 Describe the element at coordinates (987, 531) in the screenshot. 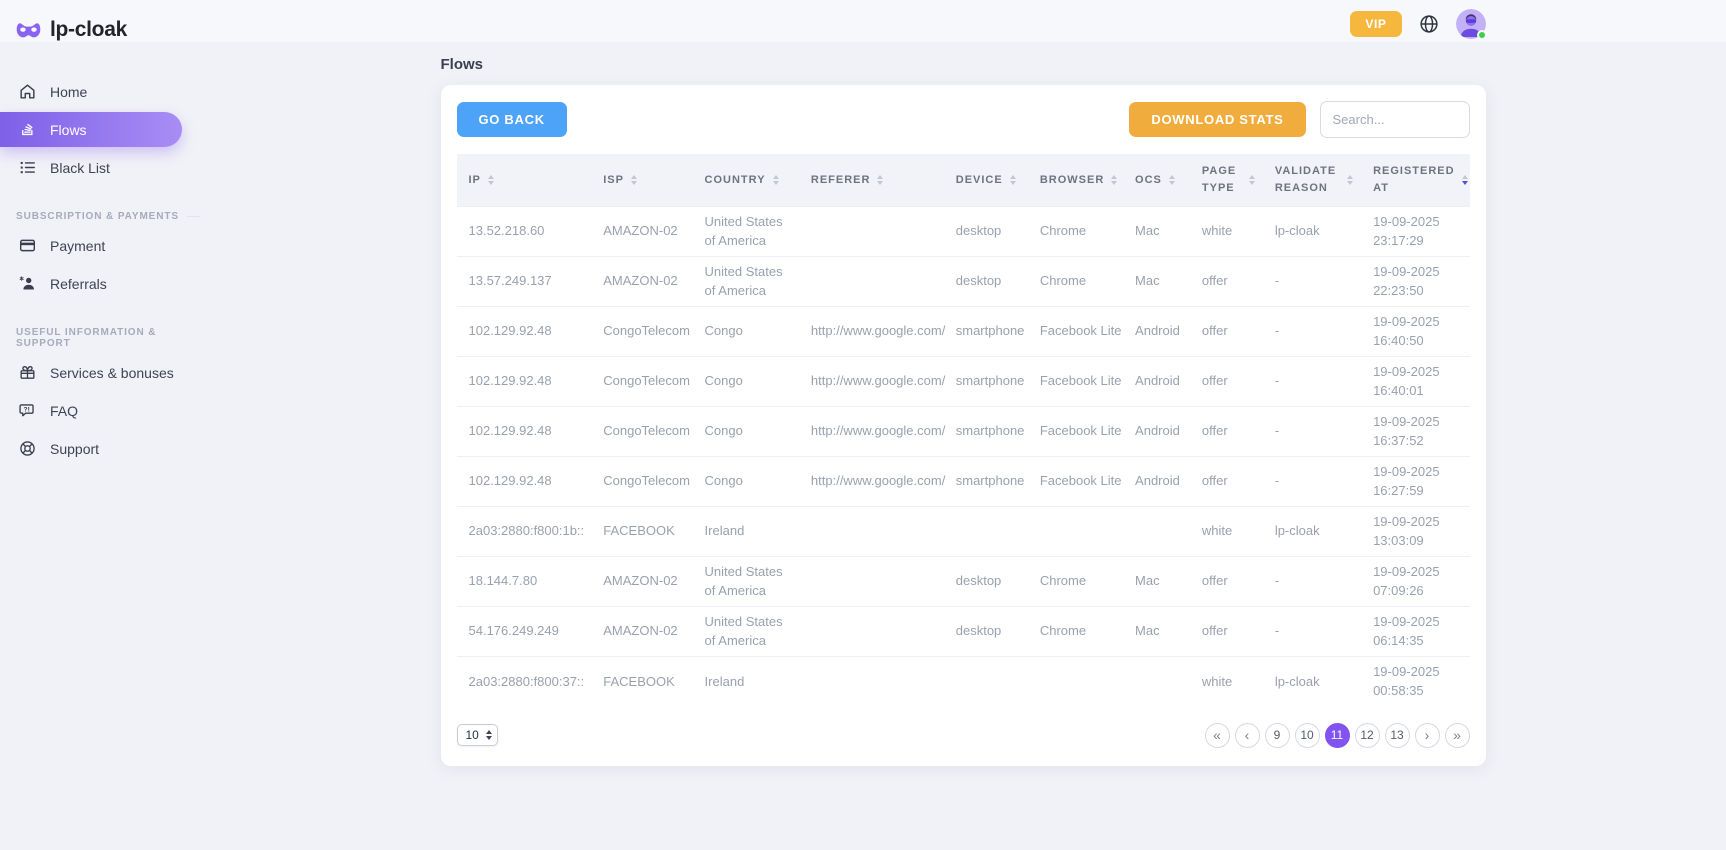

I see `cell-device` at that location.